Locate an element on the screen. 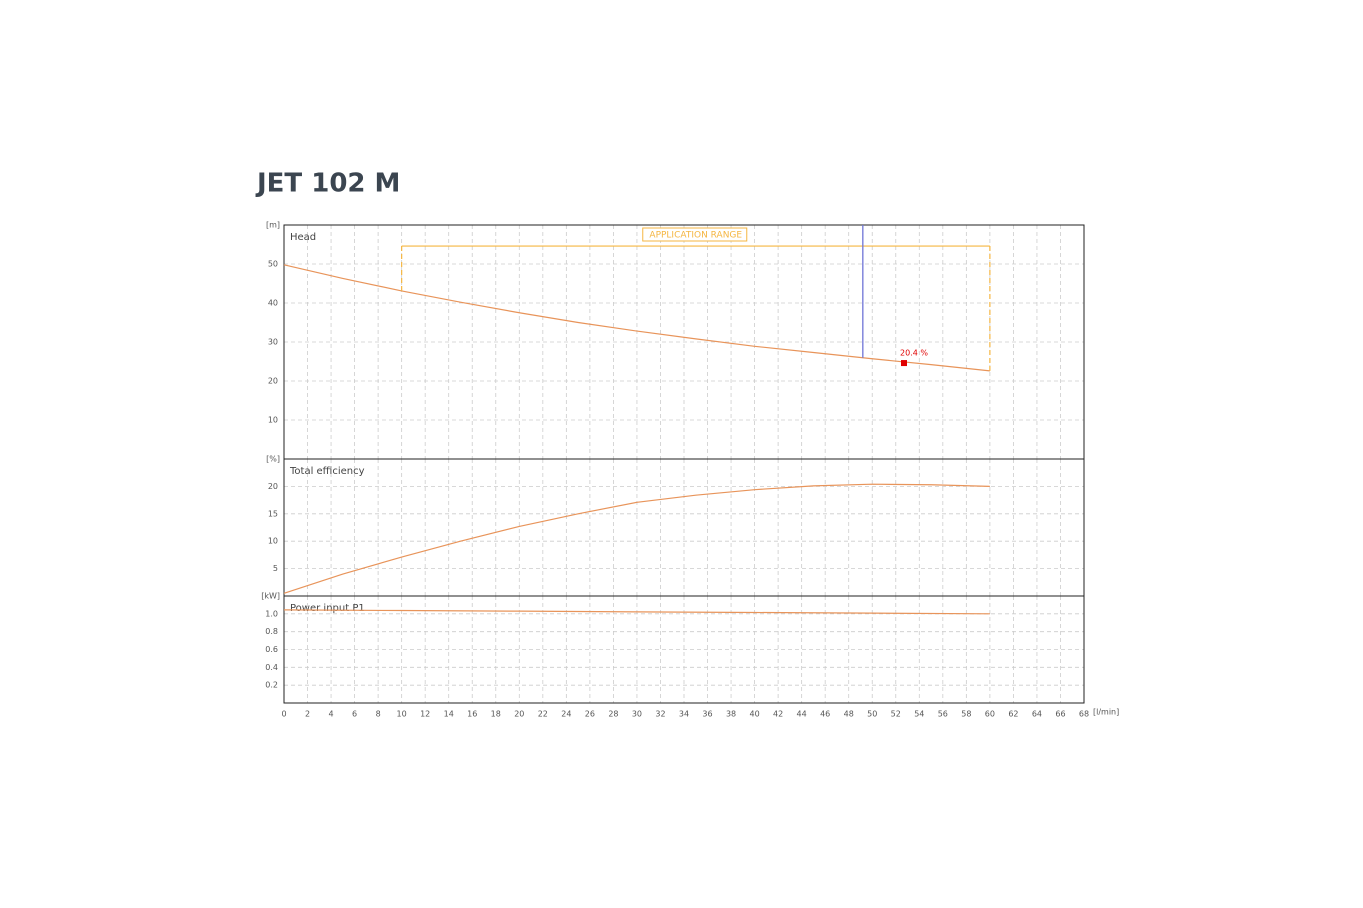  x-tick-label: 28 is located at coordinates (613, 714).